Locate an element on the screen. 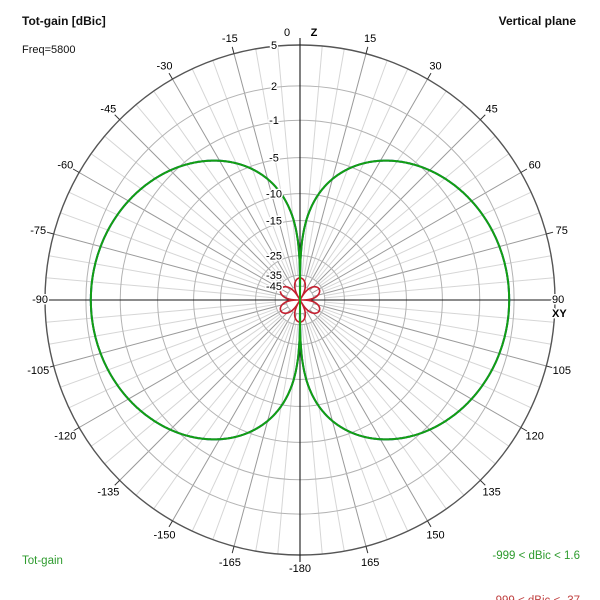 This screenshot has height=600, width=600. legend-series: Tot-gain Lhcp-gain Rhcp-gain Phi= 0 is located at coordinates (48, 559).